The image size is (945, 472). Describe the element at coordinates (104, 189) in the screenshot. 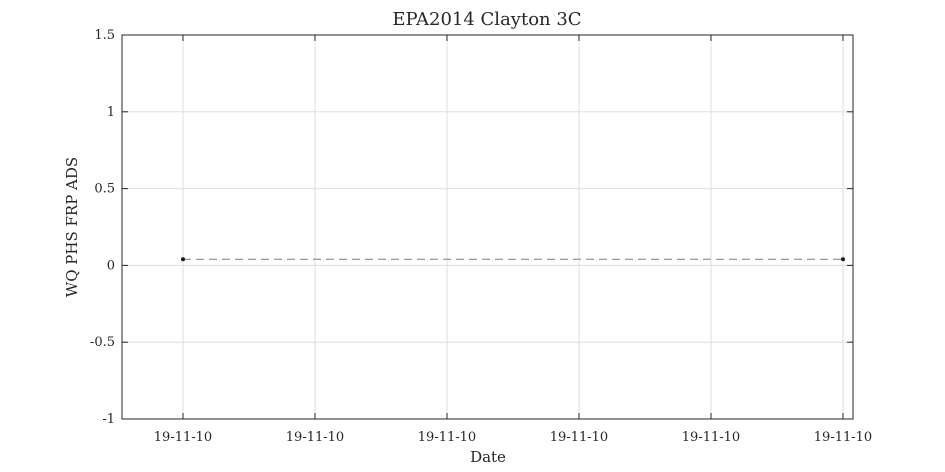

I see `y-tick-label: 0.5` at that location.